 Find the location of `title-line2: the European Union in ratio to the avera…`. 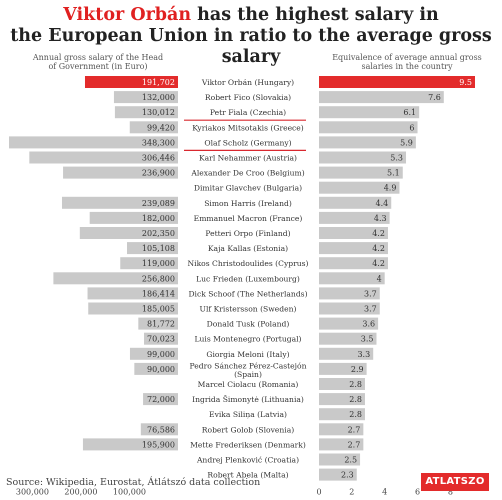

title-line2: the European Union in ratio to the avera… is located at coordinates (251, 46).